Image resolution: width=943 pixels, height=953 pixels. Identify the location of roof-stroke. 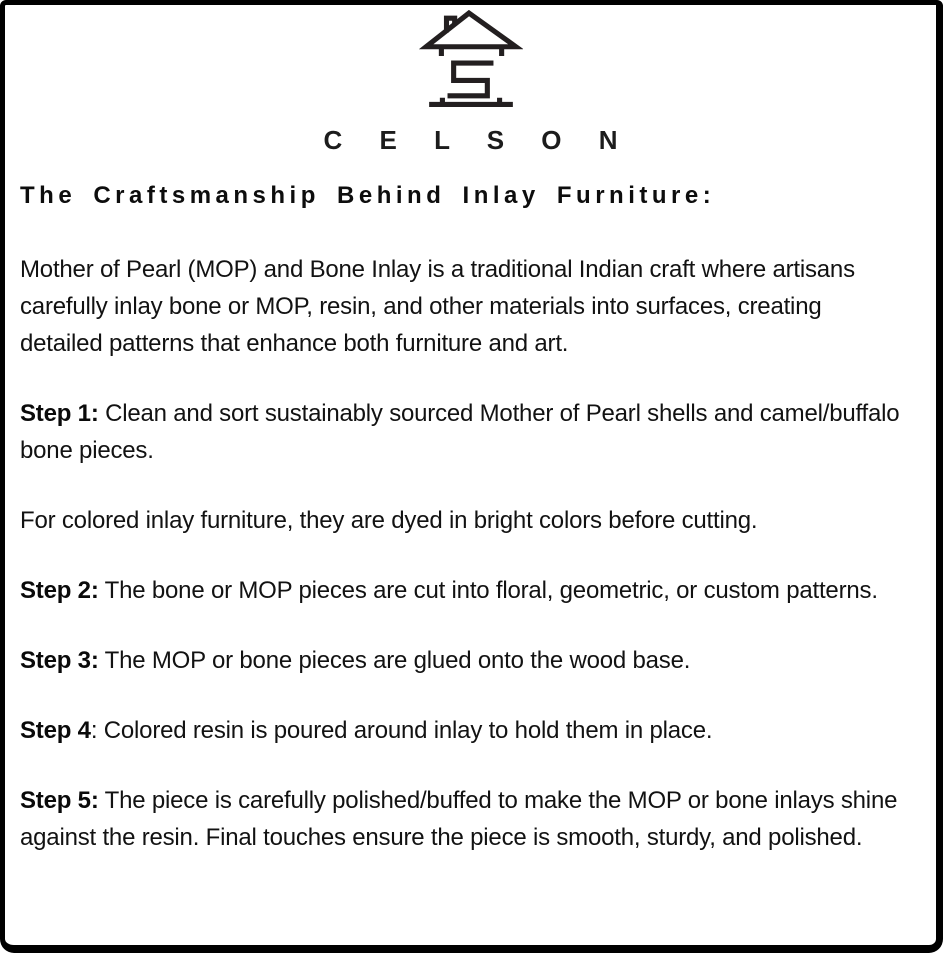
(470, 30).